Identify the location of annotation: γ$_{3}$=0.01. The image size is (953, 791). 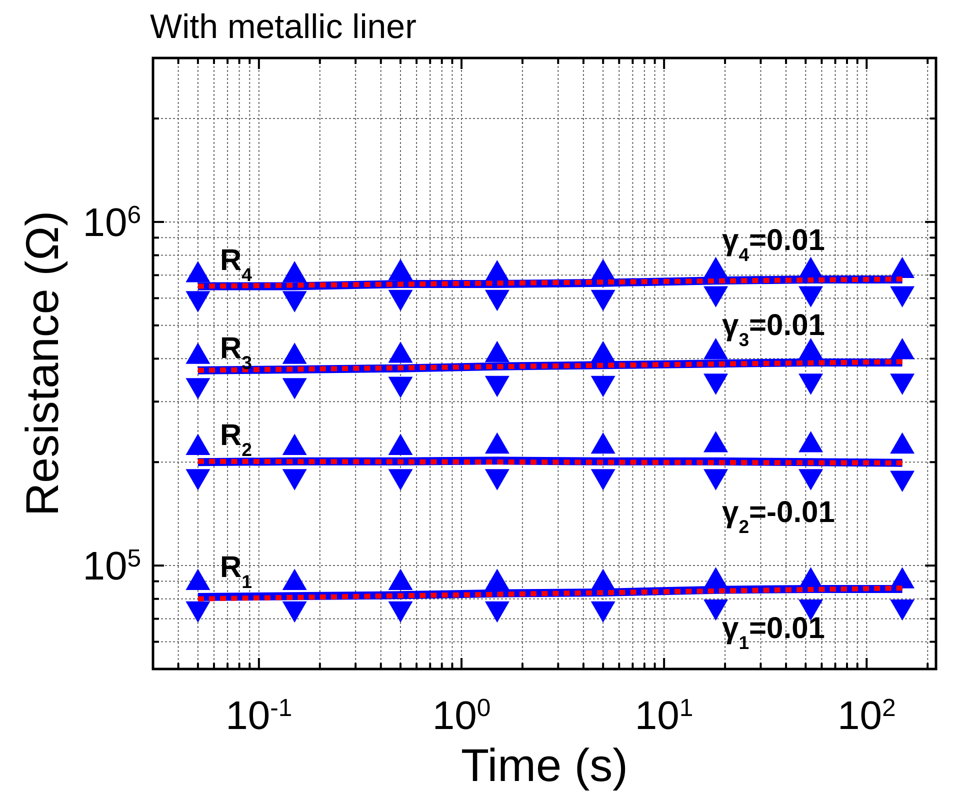
(773, 329).